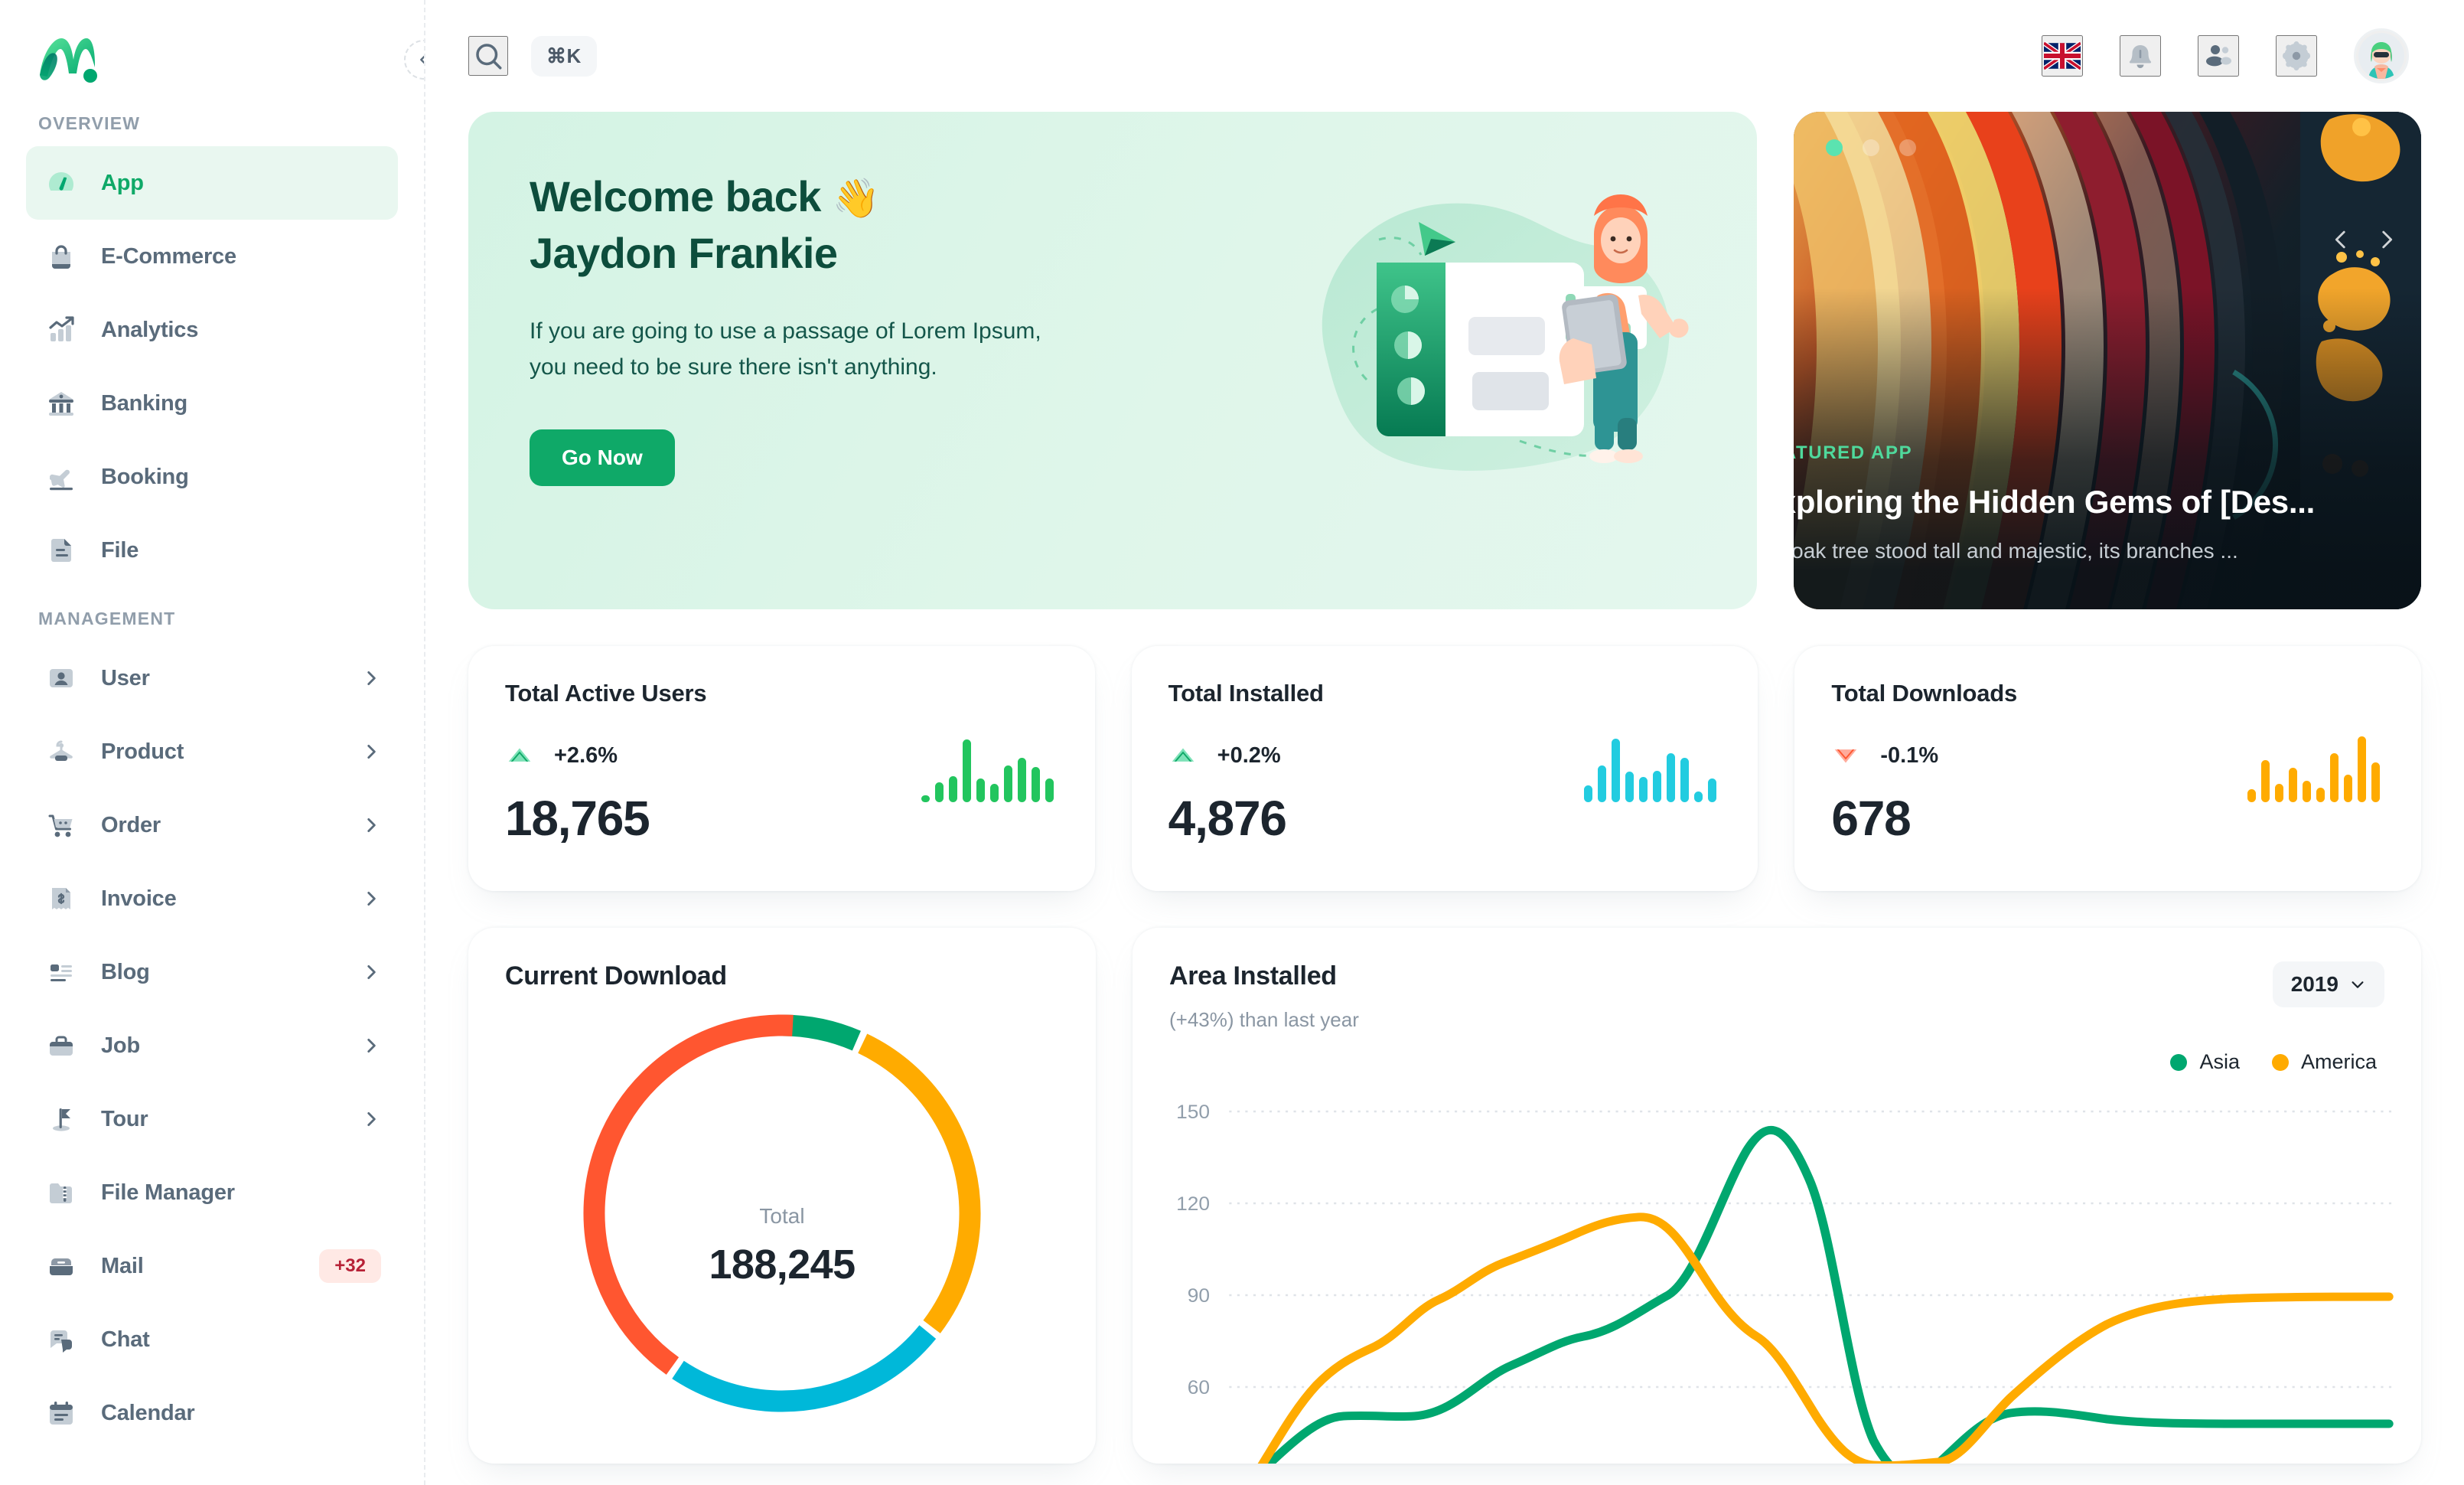 The image size is (2464, 1485). Describe the element at coordinates (1871, 818) in the screenshot. I see `stat-value: 678` at that location.